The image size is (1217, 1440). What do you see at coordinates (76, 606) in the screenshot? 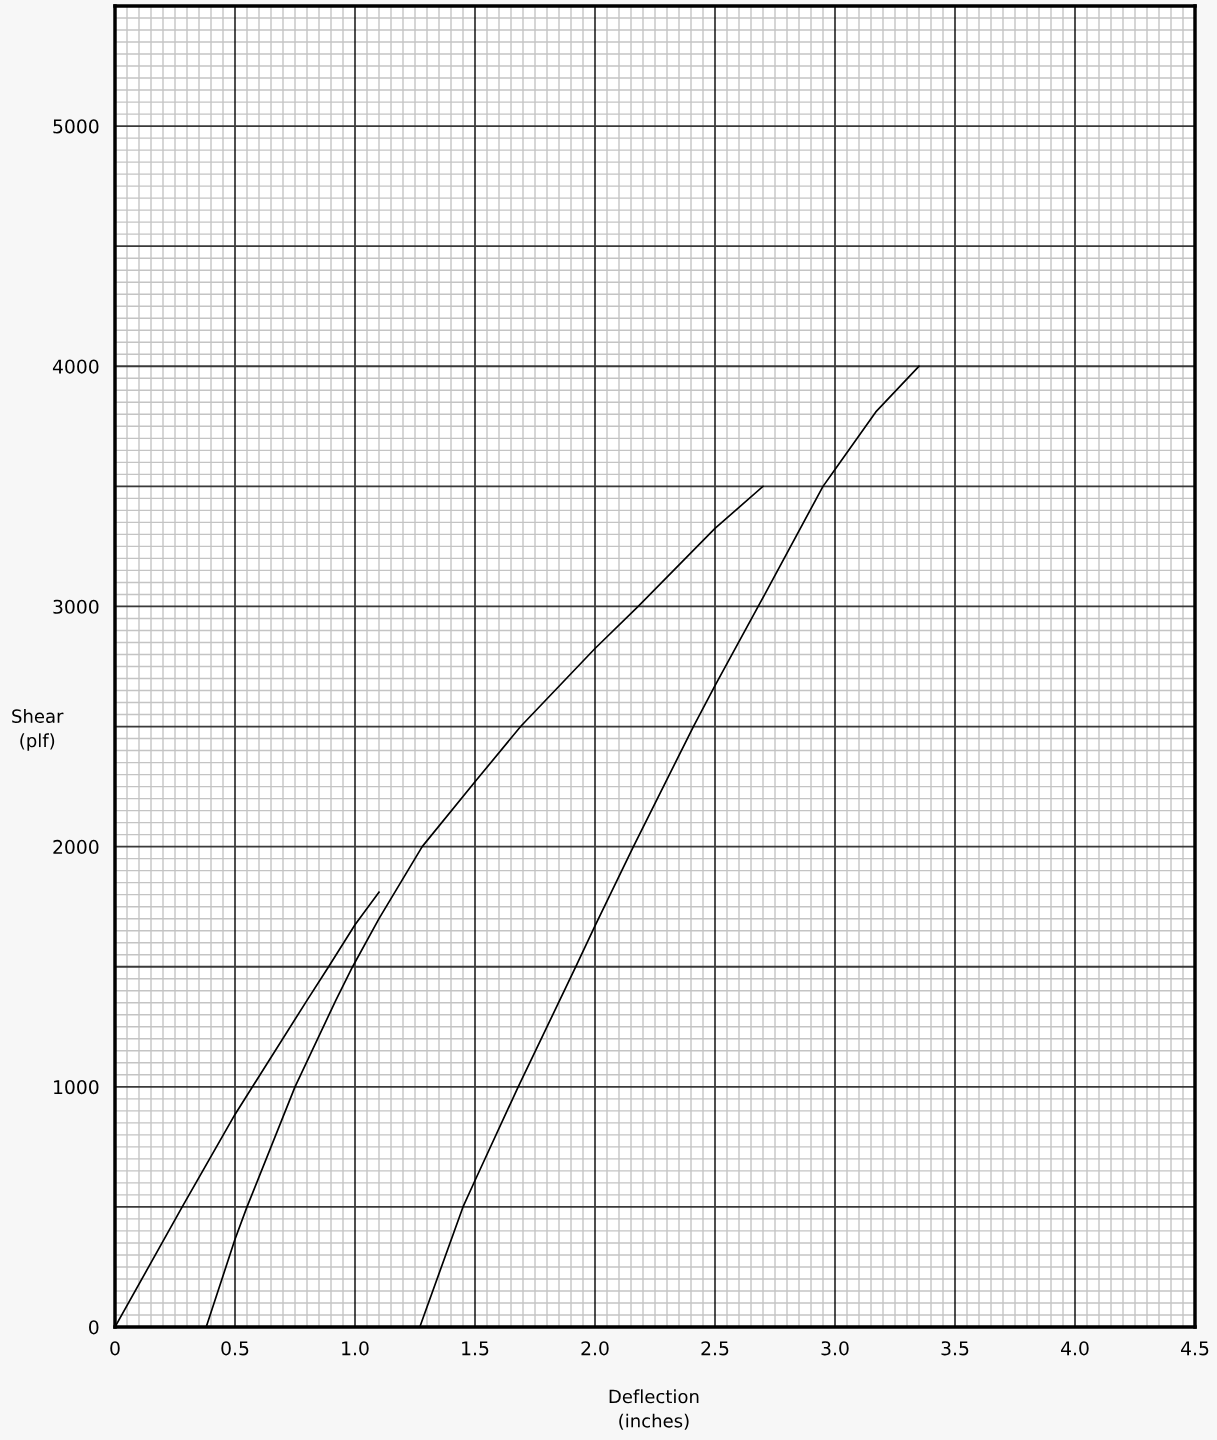
I see `y-tick-label: 3000` at bounding box center [76, 606].